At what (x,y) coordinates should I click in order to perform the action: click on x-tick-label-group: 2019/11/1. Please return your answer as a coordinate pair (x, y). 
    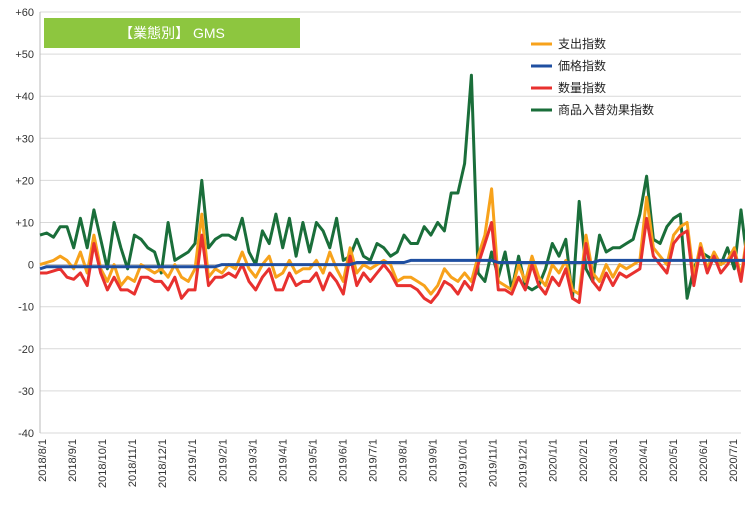
    Looking at the image, I should click on (494, 463).